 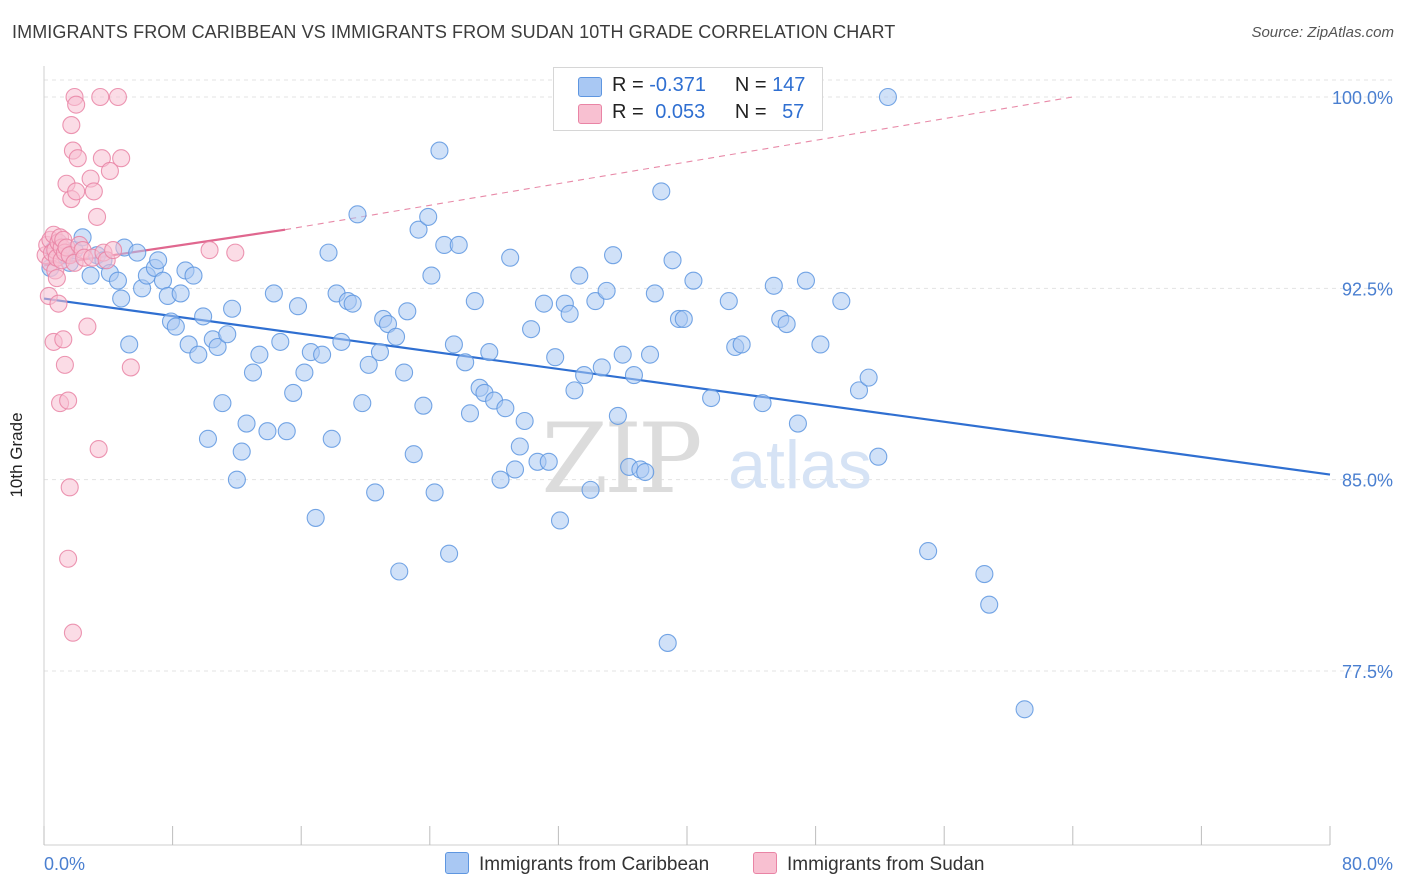 I want to click on legend-r-value-sudan: 0.053, so click(x=680, y=112).